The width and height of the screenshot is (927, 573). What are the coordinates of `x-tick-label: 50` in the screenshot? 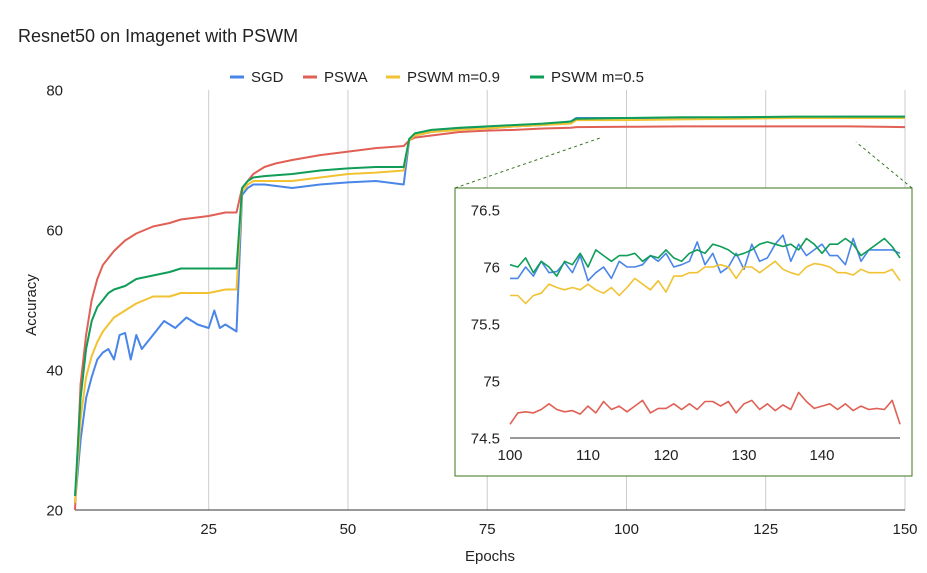 It's located at (348, 529).